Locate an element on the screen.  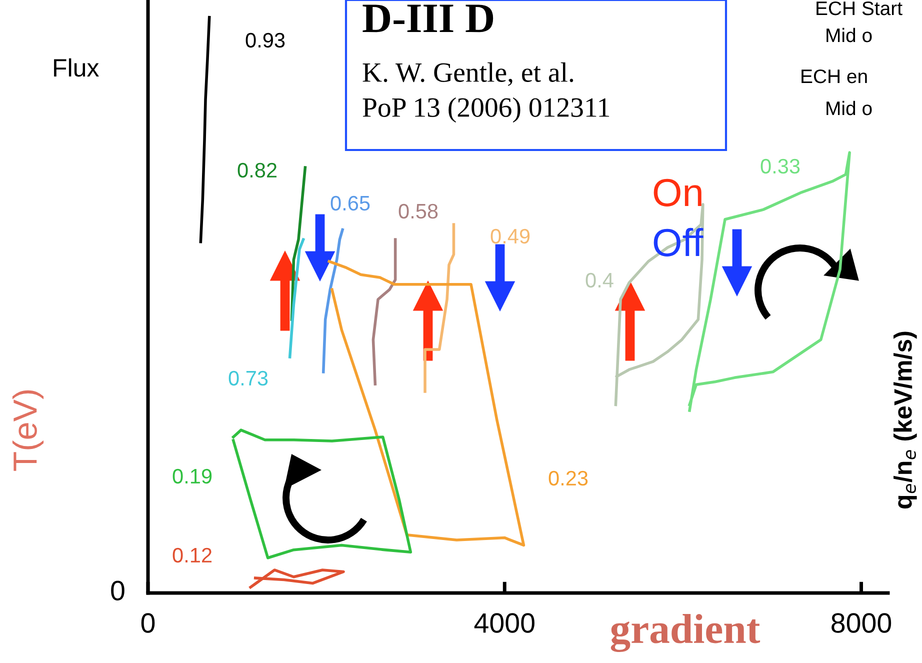
annotation: On is located at coordinates (678, 192).